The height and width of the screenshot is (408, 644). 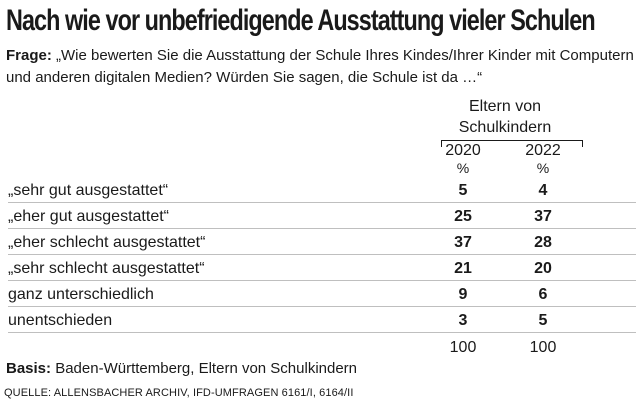 I want to click on column-unit-2022: %, so click(x=543, y=168).